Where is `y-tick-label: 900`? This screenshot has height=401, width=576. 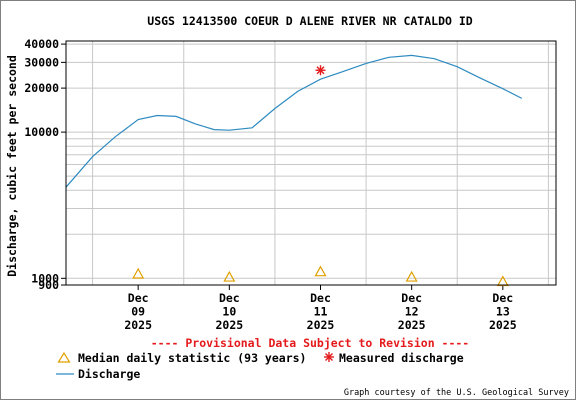 y-tick-label: 900 is located at coordinates (48, 285).